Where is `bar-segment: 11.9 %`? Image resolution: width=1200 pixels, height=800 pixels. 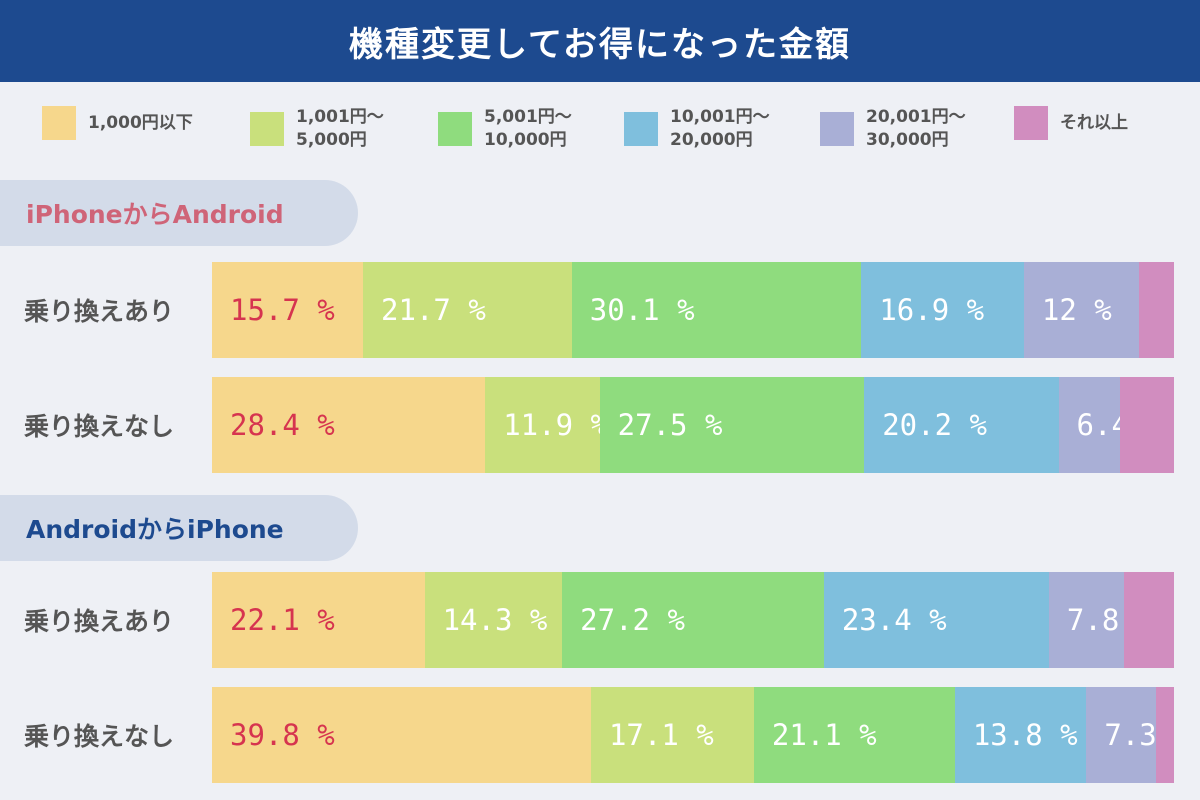 bar-segment: 11.9 % is located at coordinates (542, 425).